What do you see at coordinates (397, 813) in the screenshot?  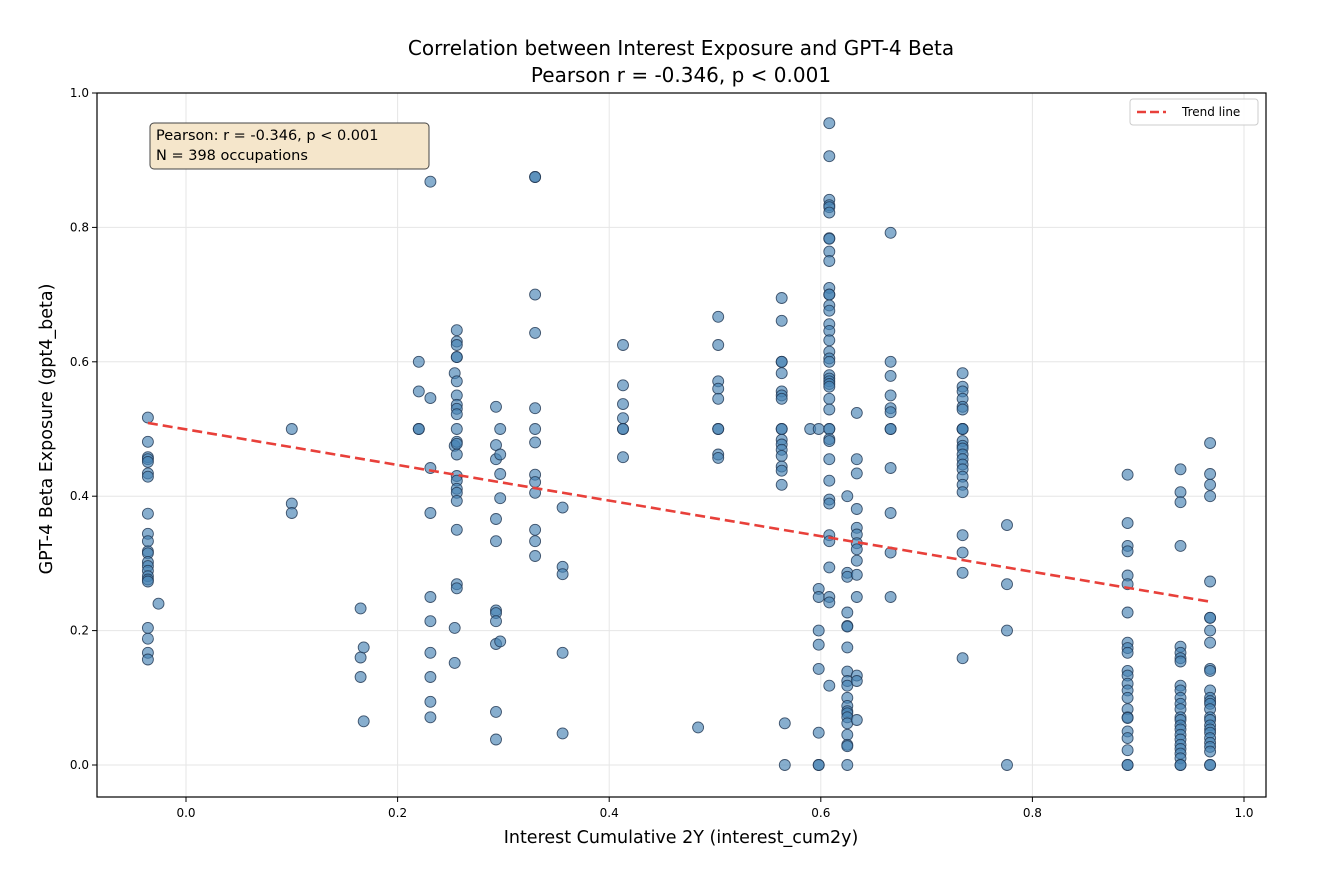 I see `x-tick-label: 0.2` at bounding box center [397, 813].